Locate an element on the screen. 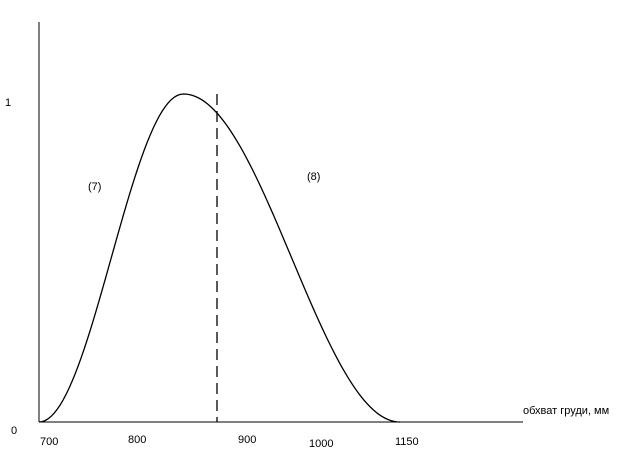 The width and height of the screenshot is (642, 462). annotation-left: (7) is located at coordinates (95, 187).